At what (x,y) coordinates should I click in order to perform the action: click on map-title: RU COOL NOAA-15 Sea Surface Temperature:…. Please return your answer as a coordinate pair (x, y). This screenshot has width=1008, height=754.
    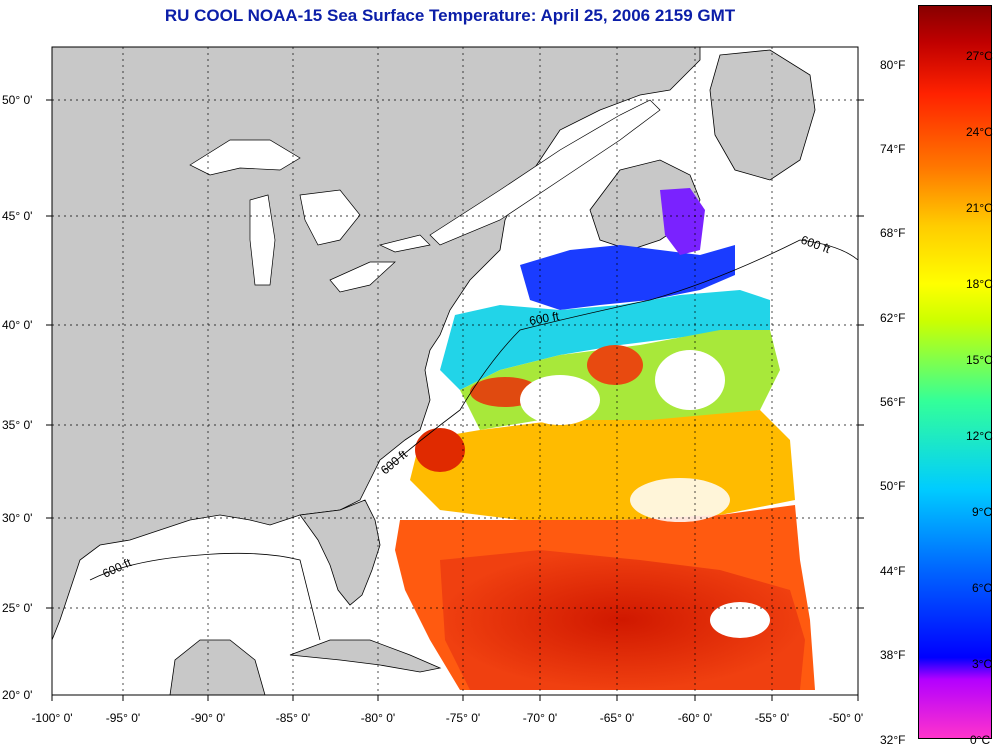
    Looking at the image, I should click on (450, 15).